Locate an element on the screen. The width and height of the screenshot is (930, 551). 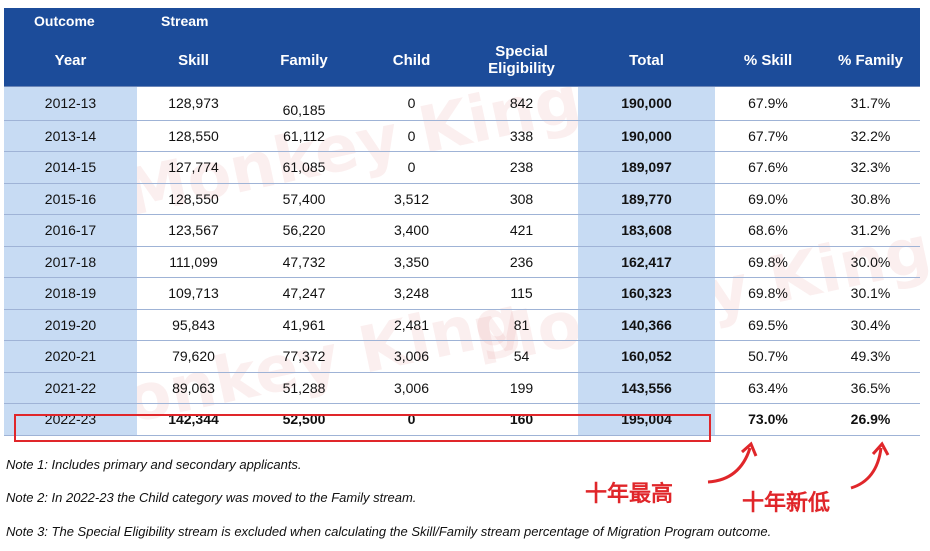
col-header-special-eligibility: Special Eligibility is located at coordinates (521, 60).